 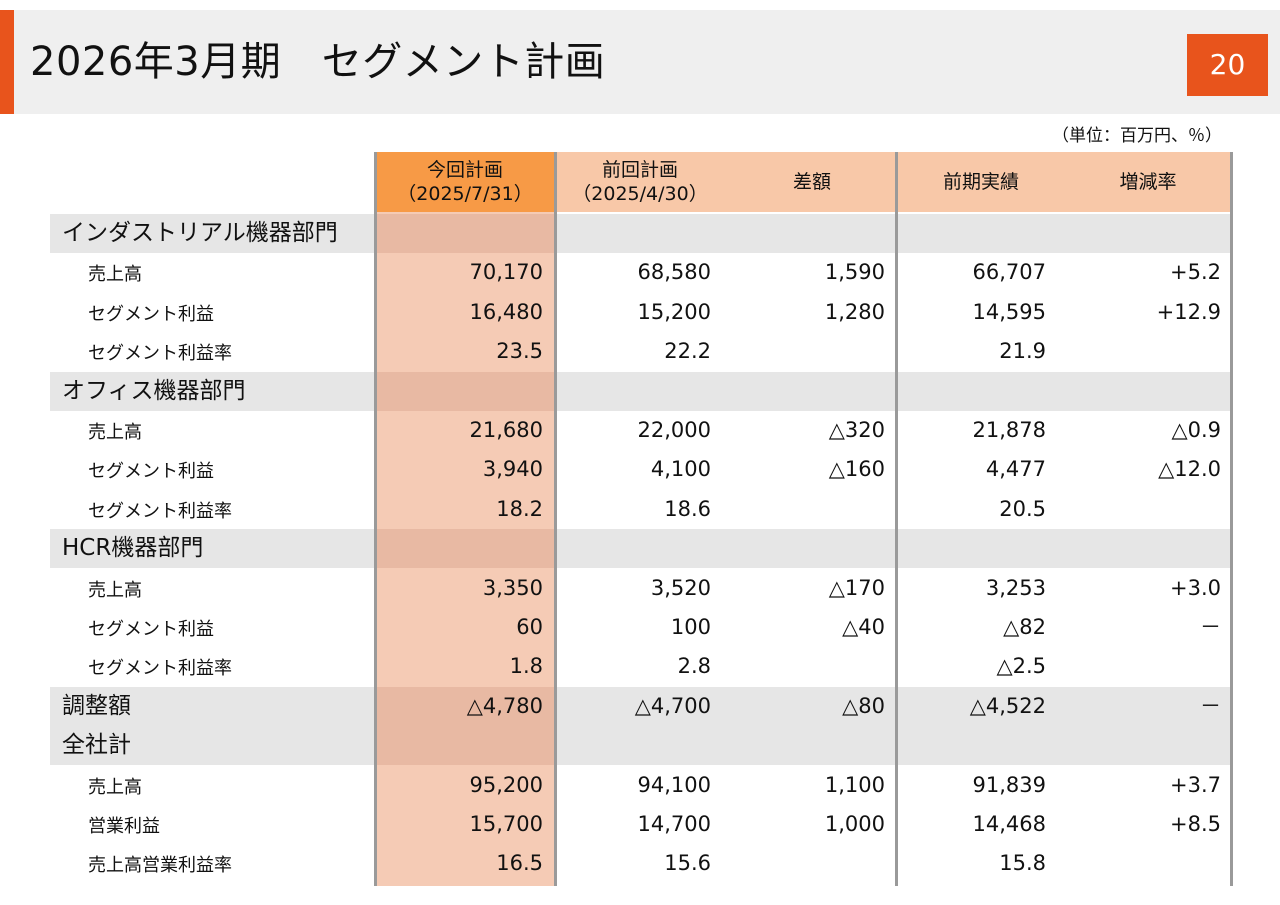 I want to click on cell-rate: +5.2, so click(x=1195, y=272).